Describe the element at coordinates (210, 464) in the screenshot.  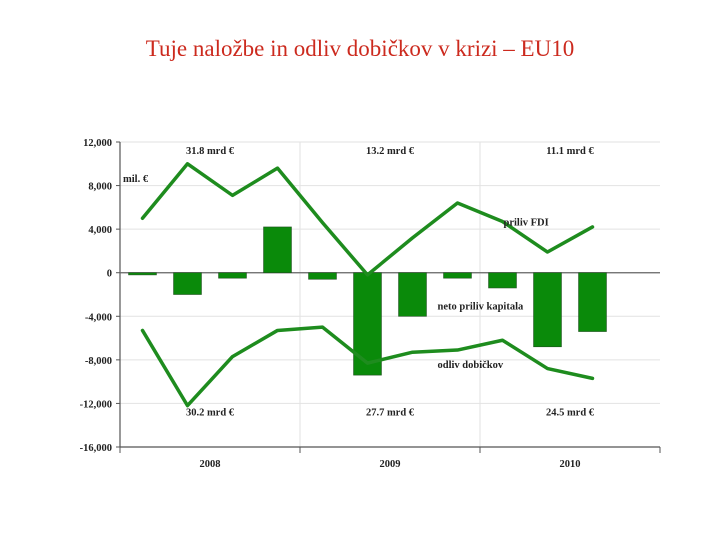
I see `x-tick-label: 2008` at that location.